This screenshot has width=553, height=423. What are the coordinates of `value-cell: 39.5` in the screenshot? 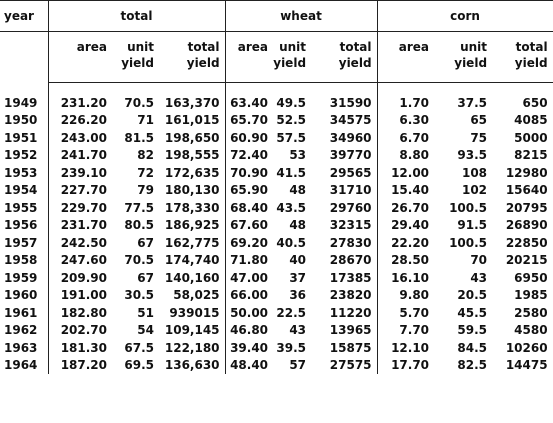 It's located at (291, 347).